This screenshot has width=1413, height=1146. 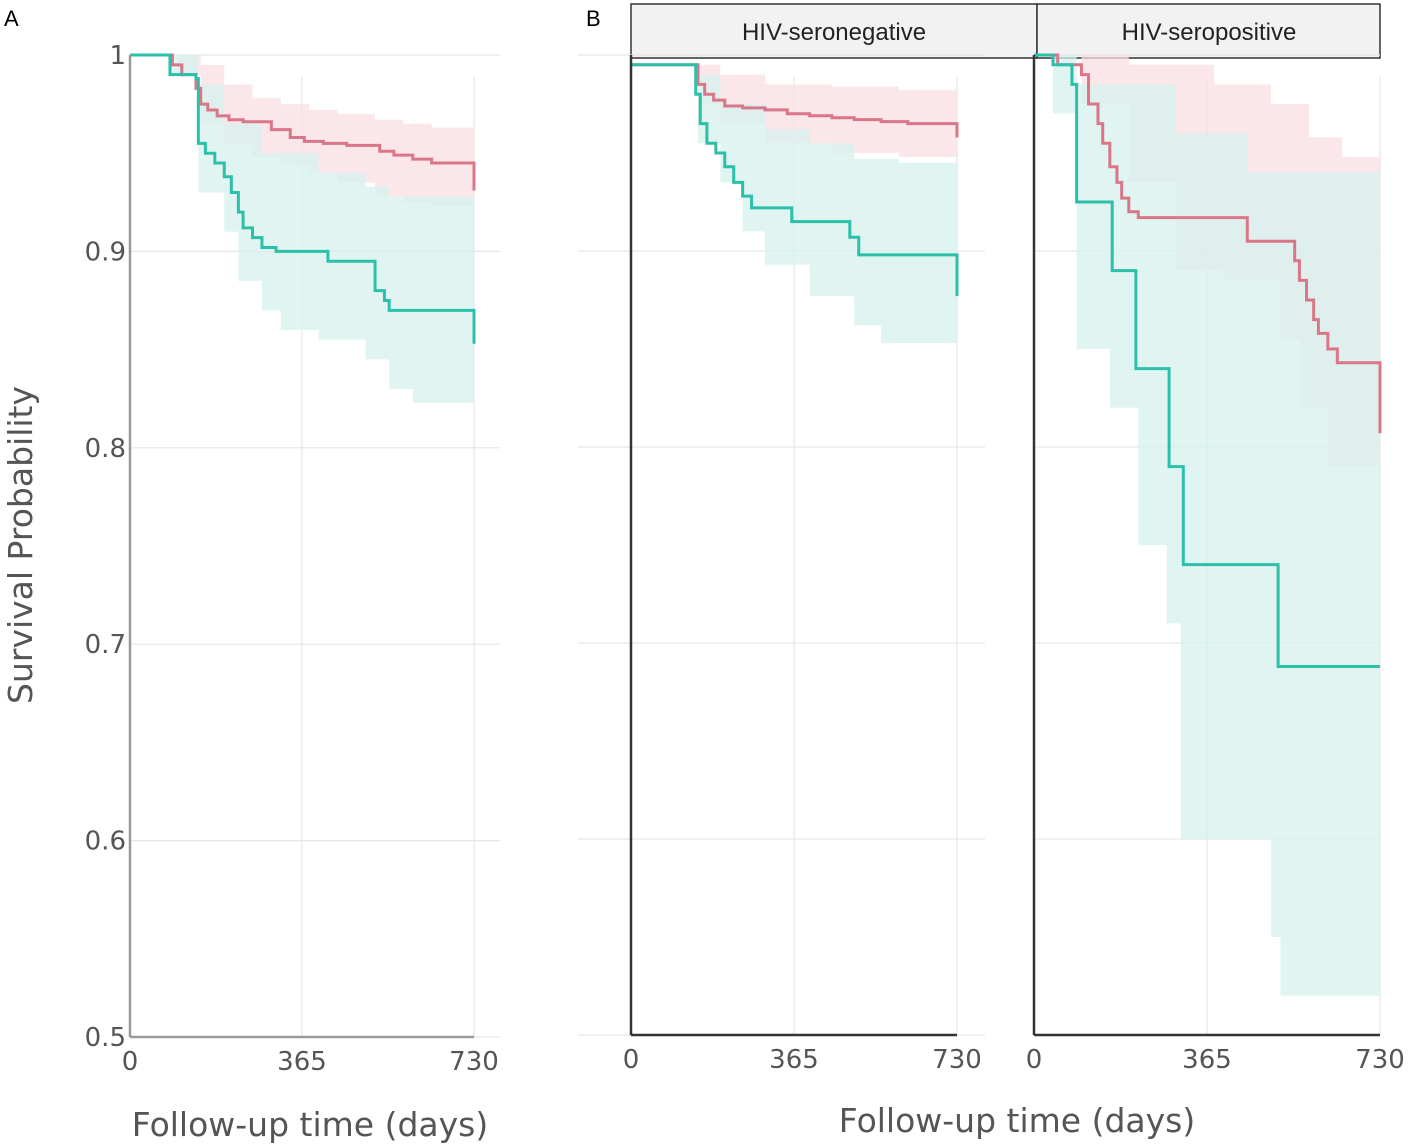 I want to click on x-axis-title-a: Follow-up time (days), so click(x=310, y=1124).